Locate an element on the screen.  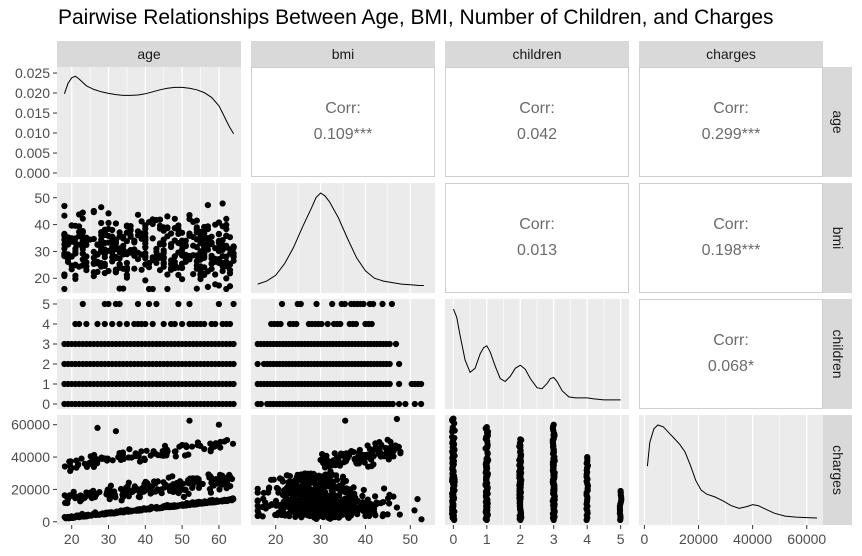
y-tick-label: 5 is located at coordinates (46, 304).